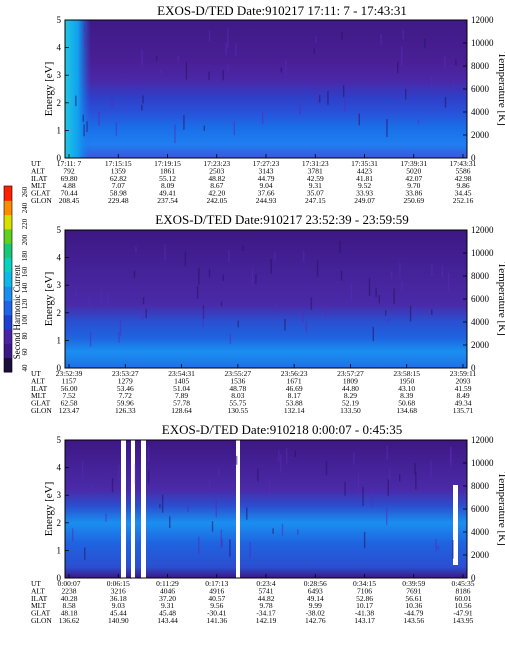 The image size is (505, 649). What do you see at coordinates (463, 163) in the screenshot?
I see `ephemeris-value: 17:43:31` at bounding box center [463, 163].